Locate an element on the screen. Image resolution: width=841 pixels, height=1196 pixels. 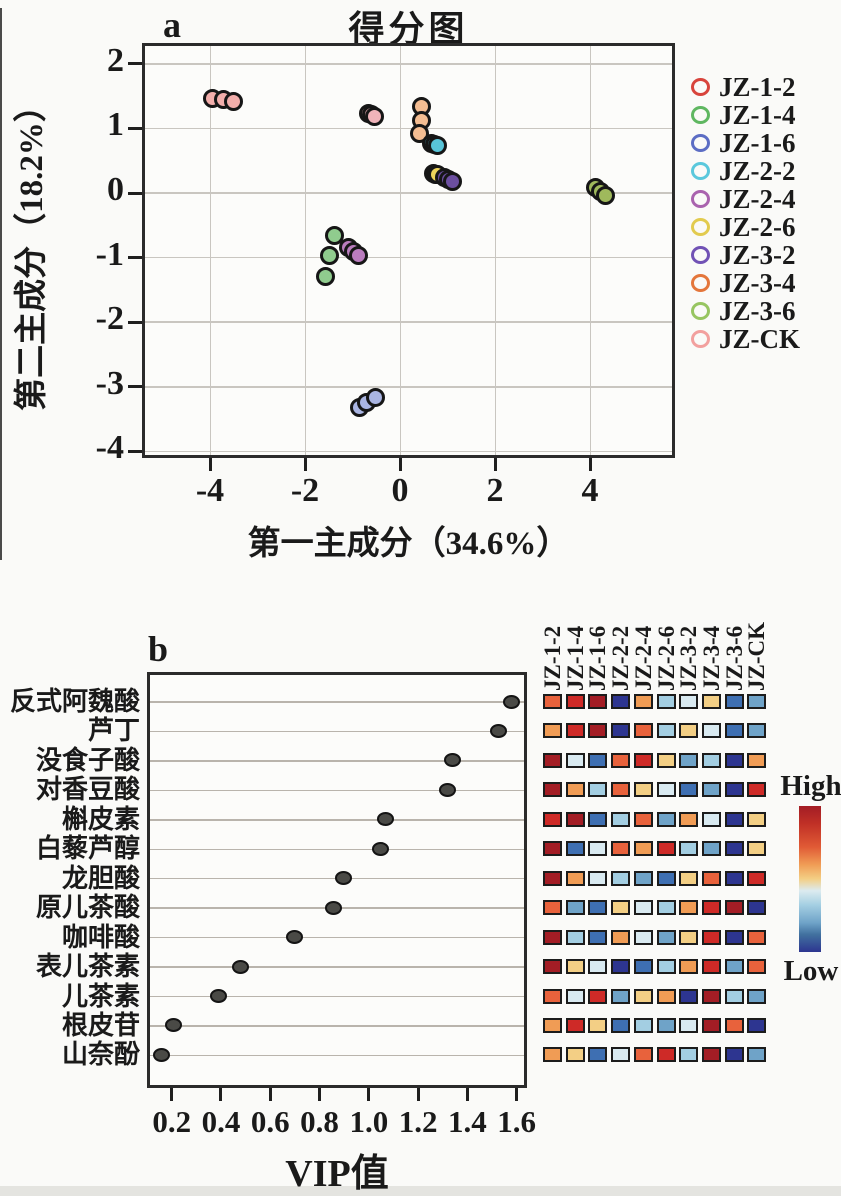
heatmap-cell-表儿茶素-JZ-2-2 is located at coordinates (621, 967).